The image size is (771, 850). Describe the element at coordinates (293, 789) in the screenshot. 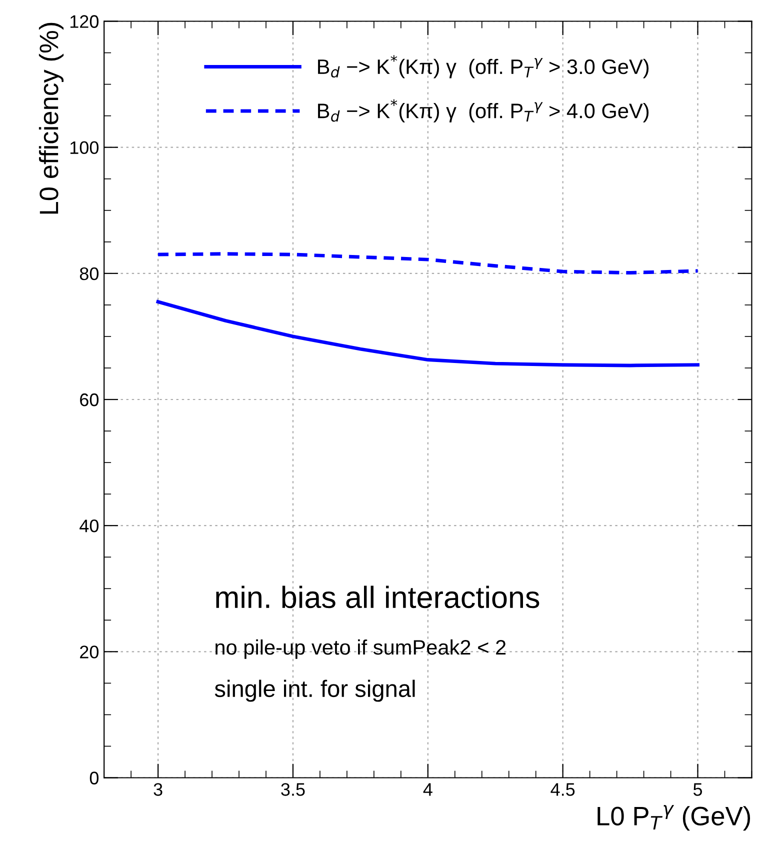

I see `x-tick-label: 3.5` at that location.